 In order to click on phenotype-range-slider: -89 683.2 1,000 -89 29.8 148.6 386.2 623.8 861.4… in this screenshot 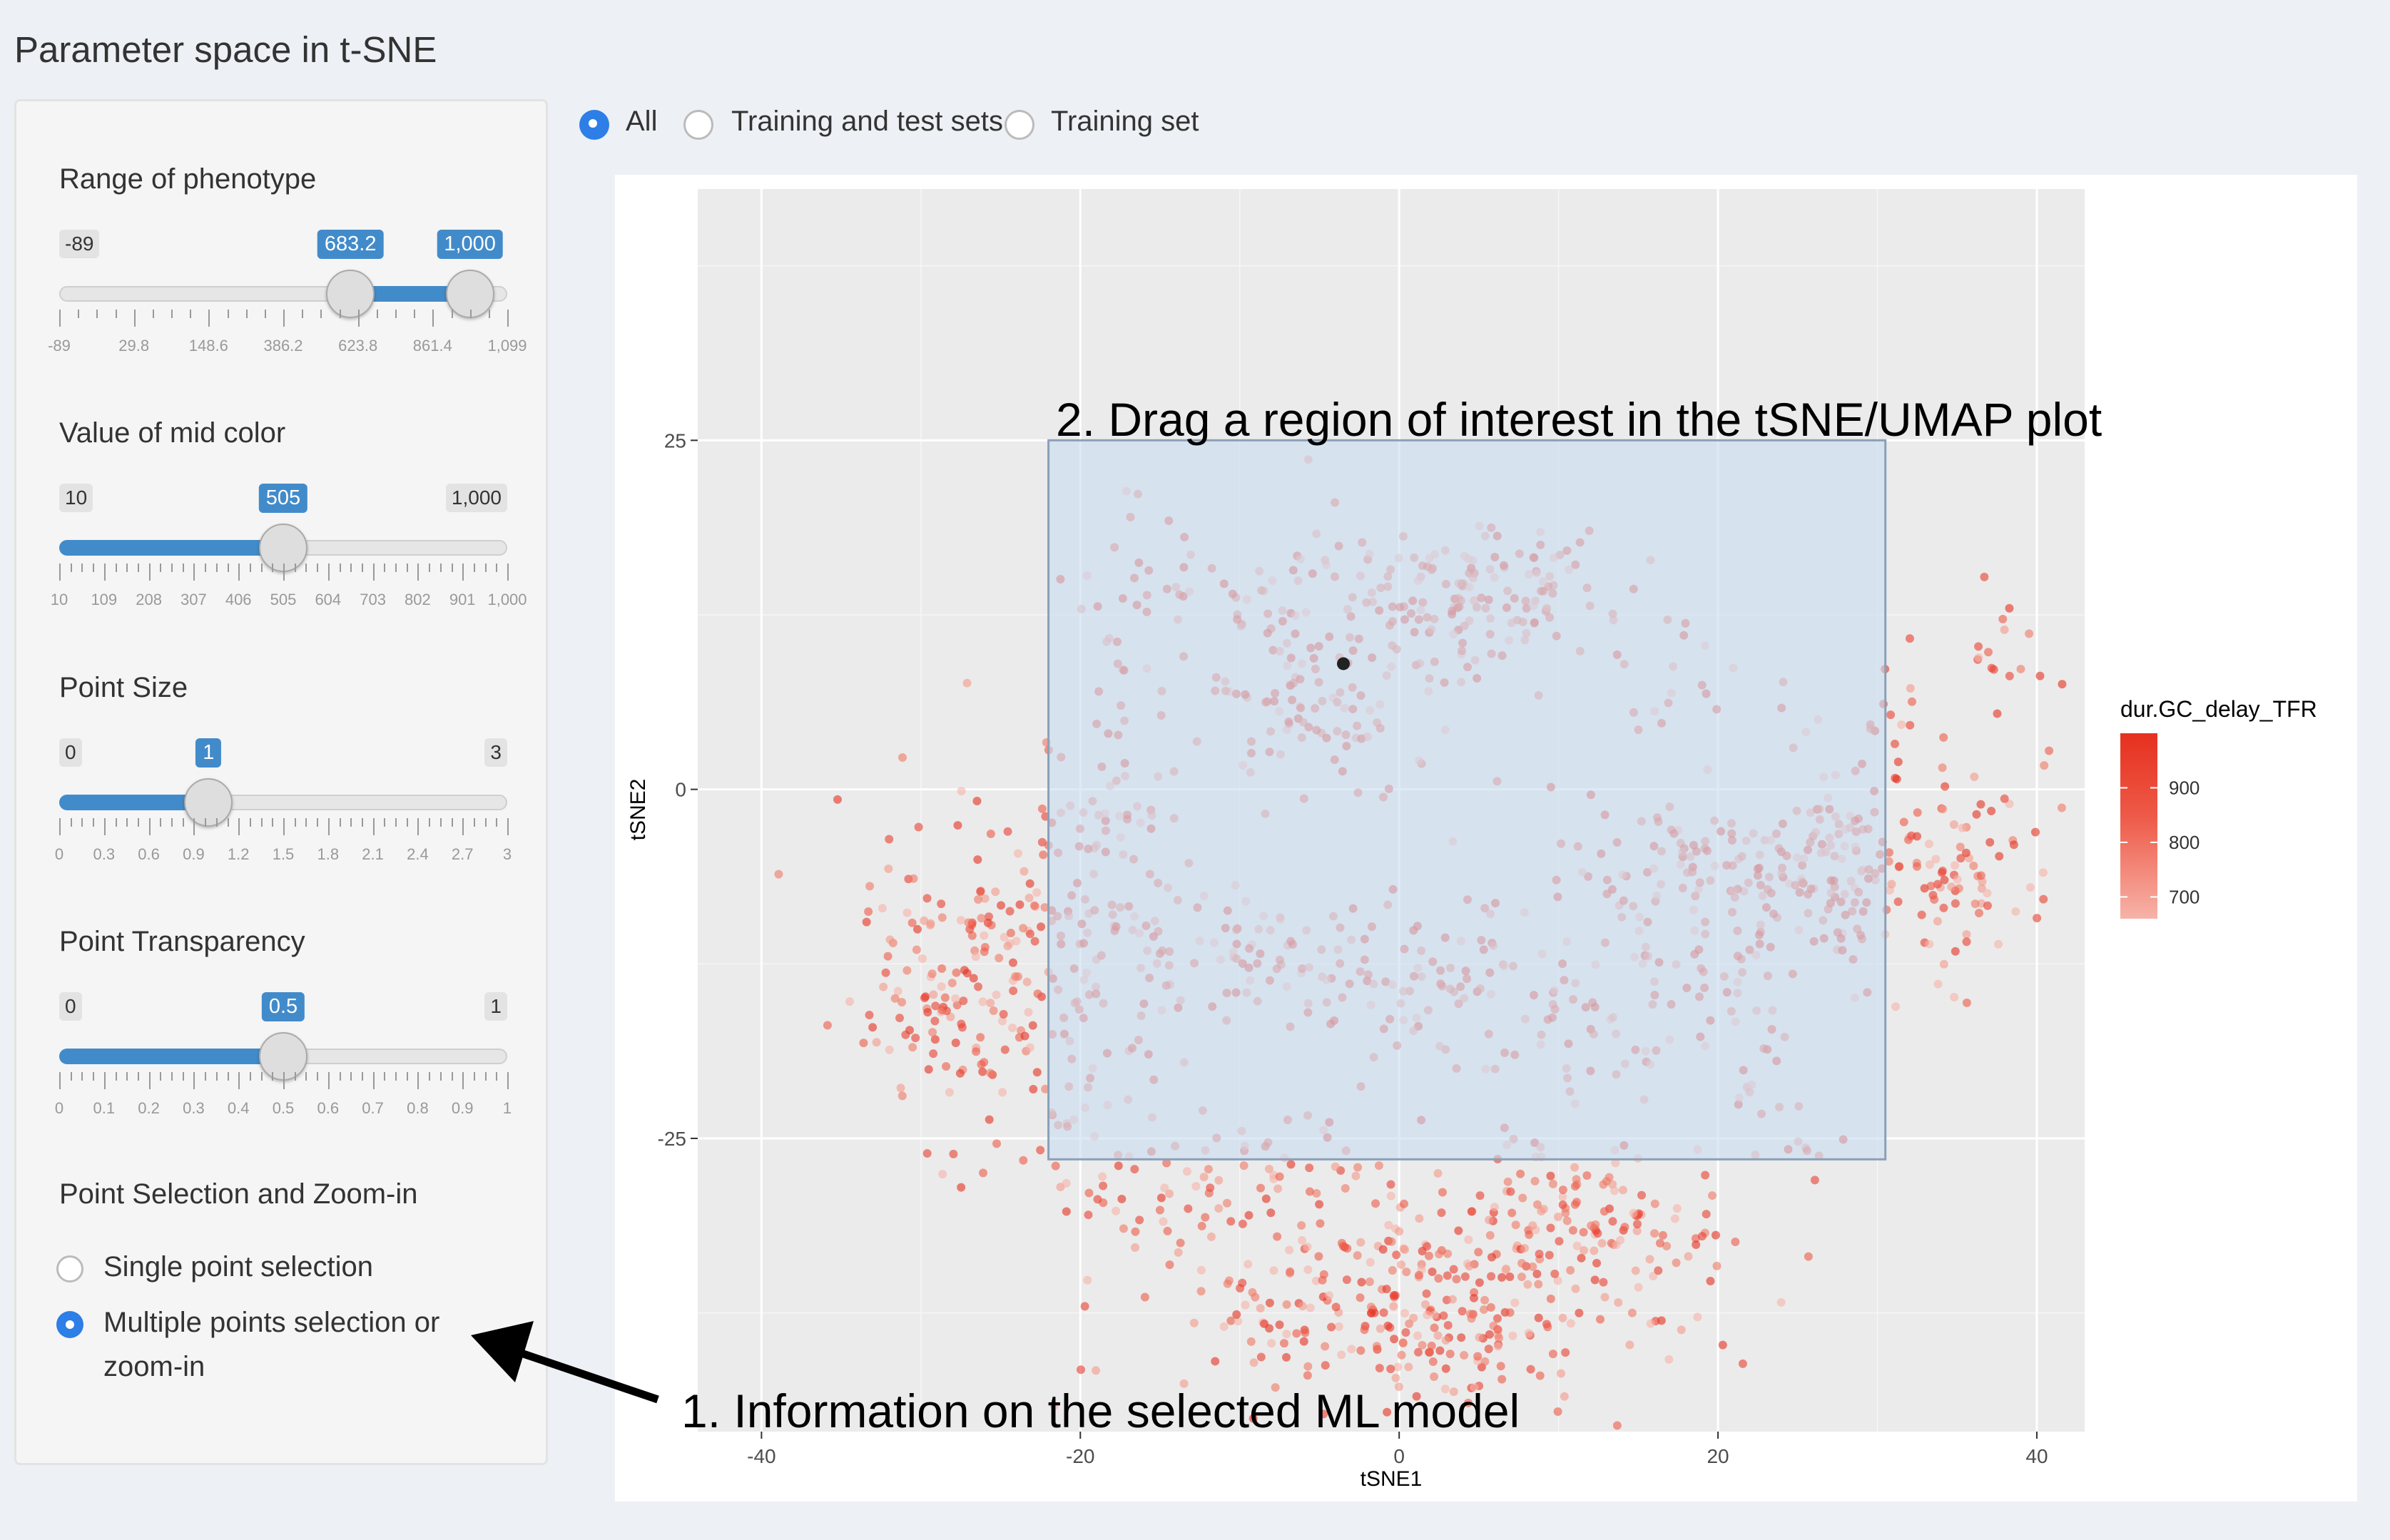, I will do `click(287, 293)`.